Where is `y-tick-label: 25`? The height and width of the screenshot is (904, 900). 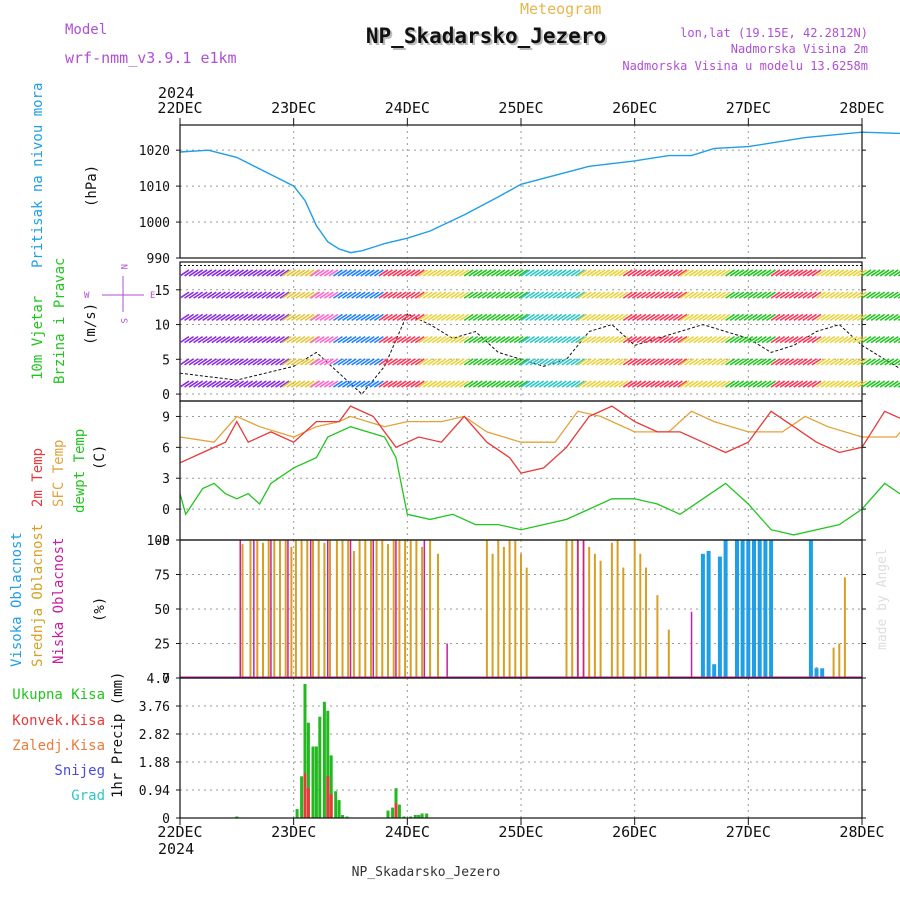 y-tick-label: 25 is located at coordinates (162, 645).